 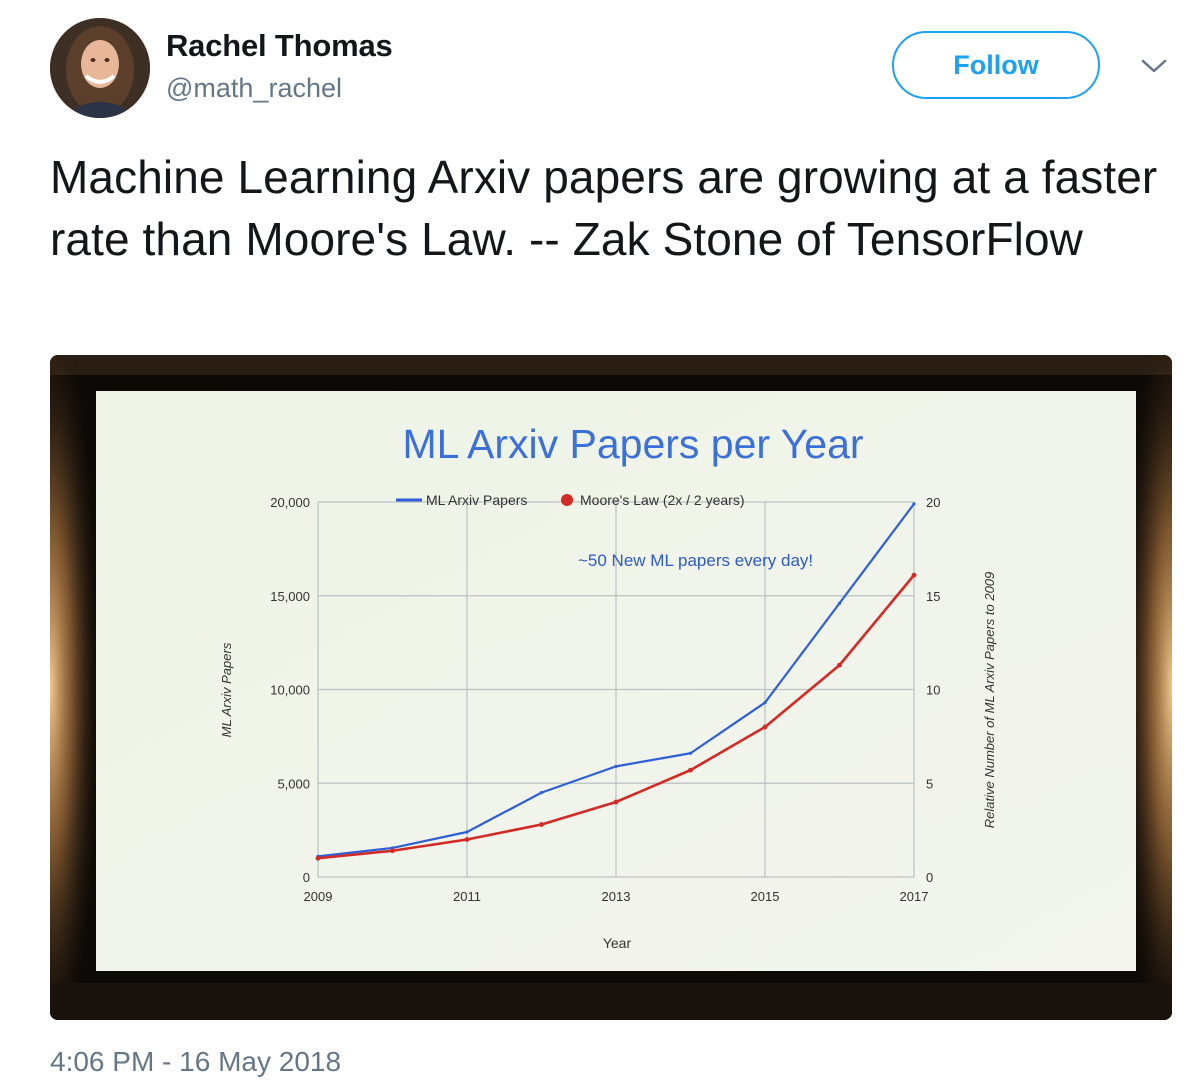 I want to click on avatar, so click(x=100, y=68).